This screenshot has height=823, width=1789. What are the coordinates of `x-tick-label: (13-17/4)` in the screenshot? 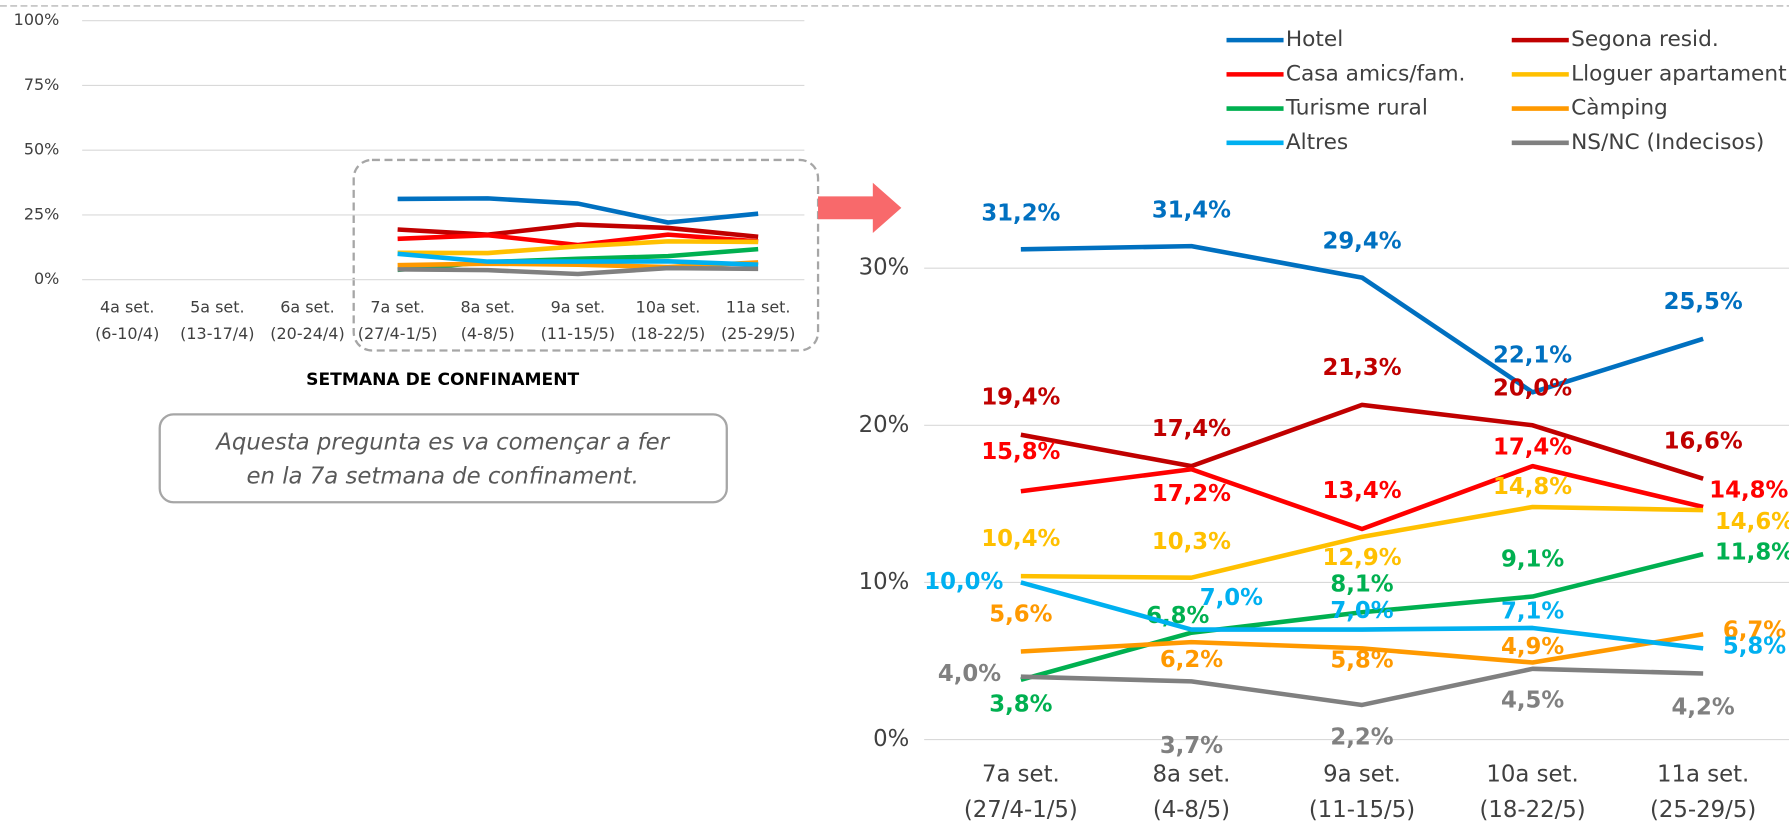 It's located at (217, 333).